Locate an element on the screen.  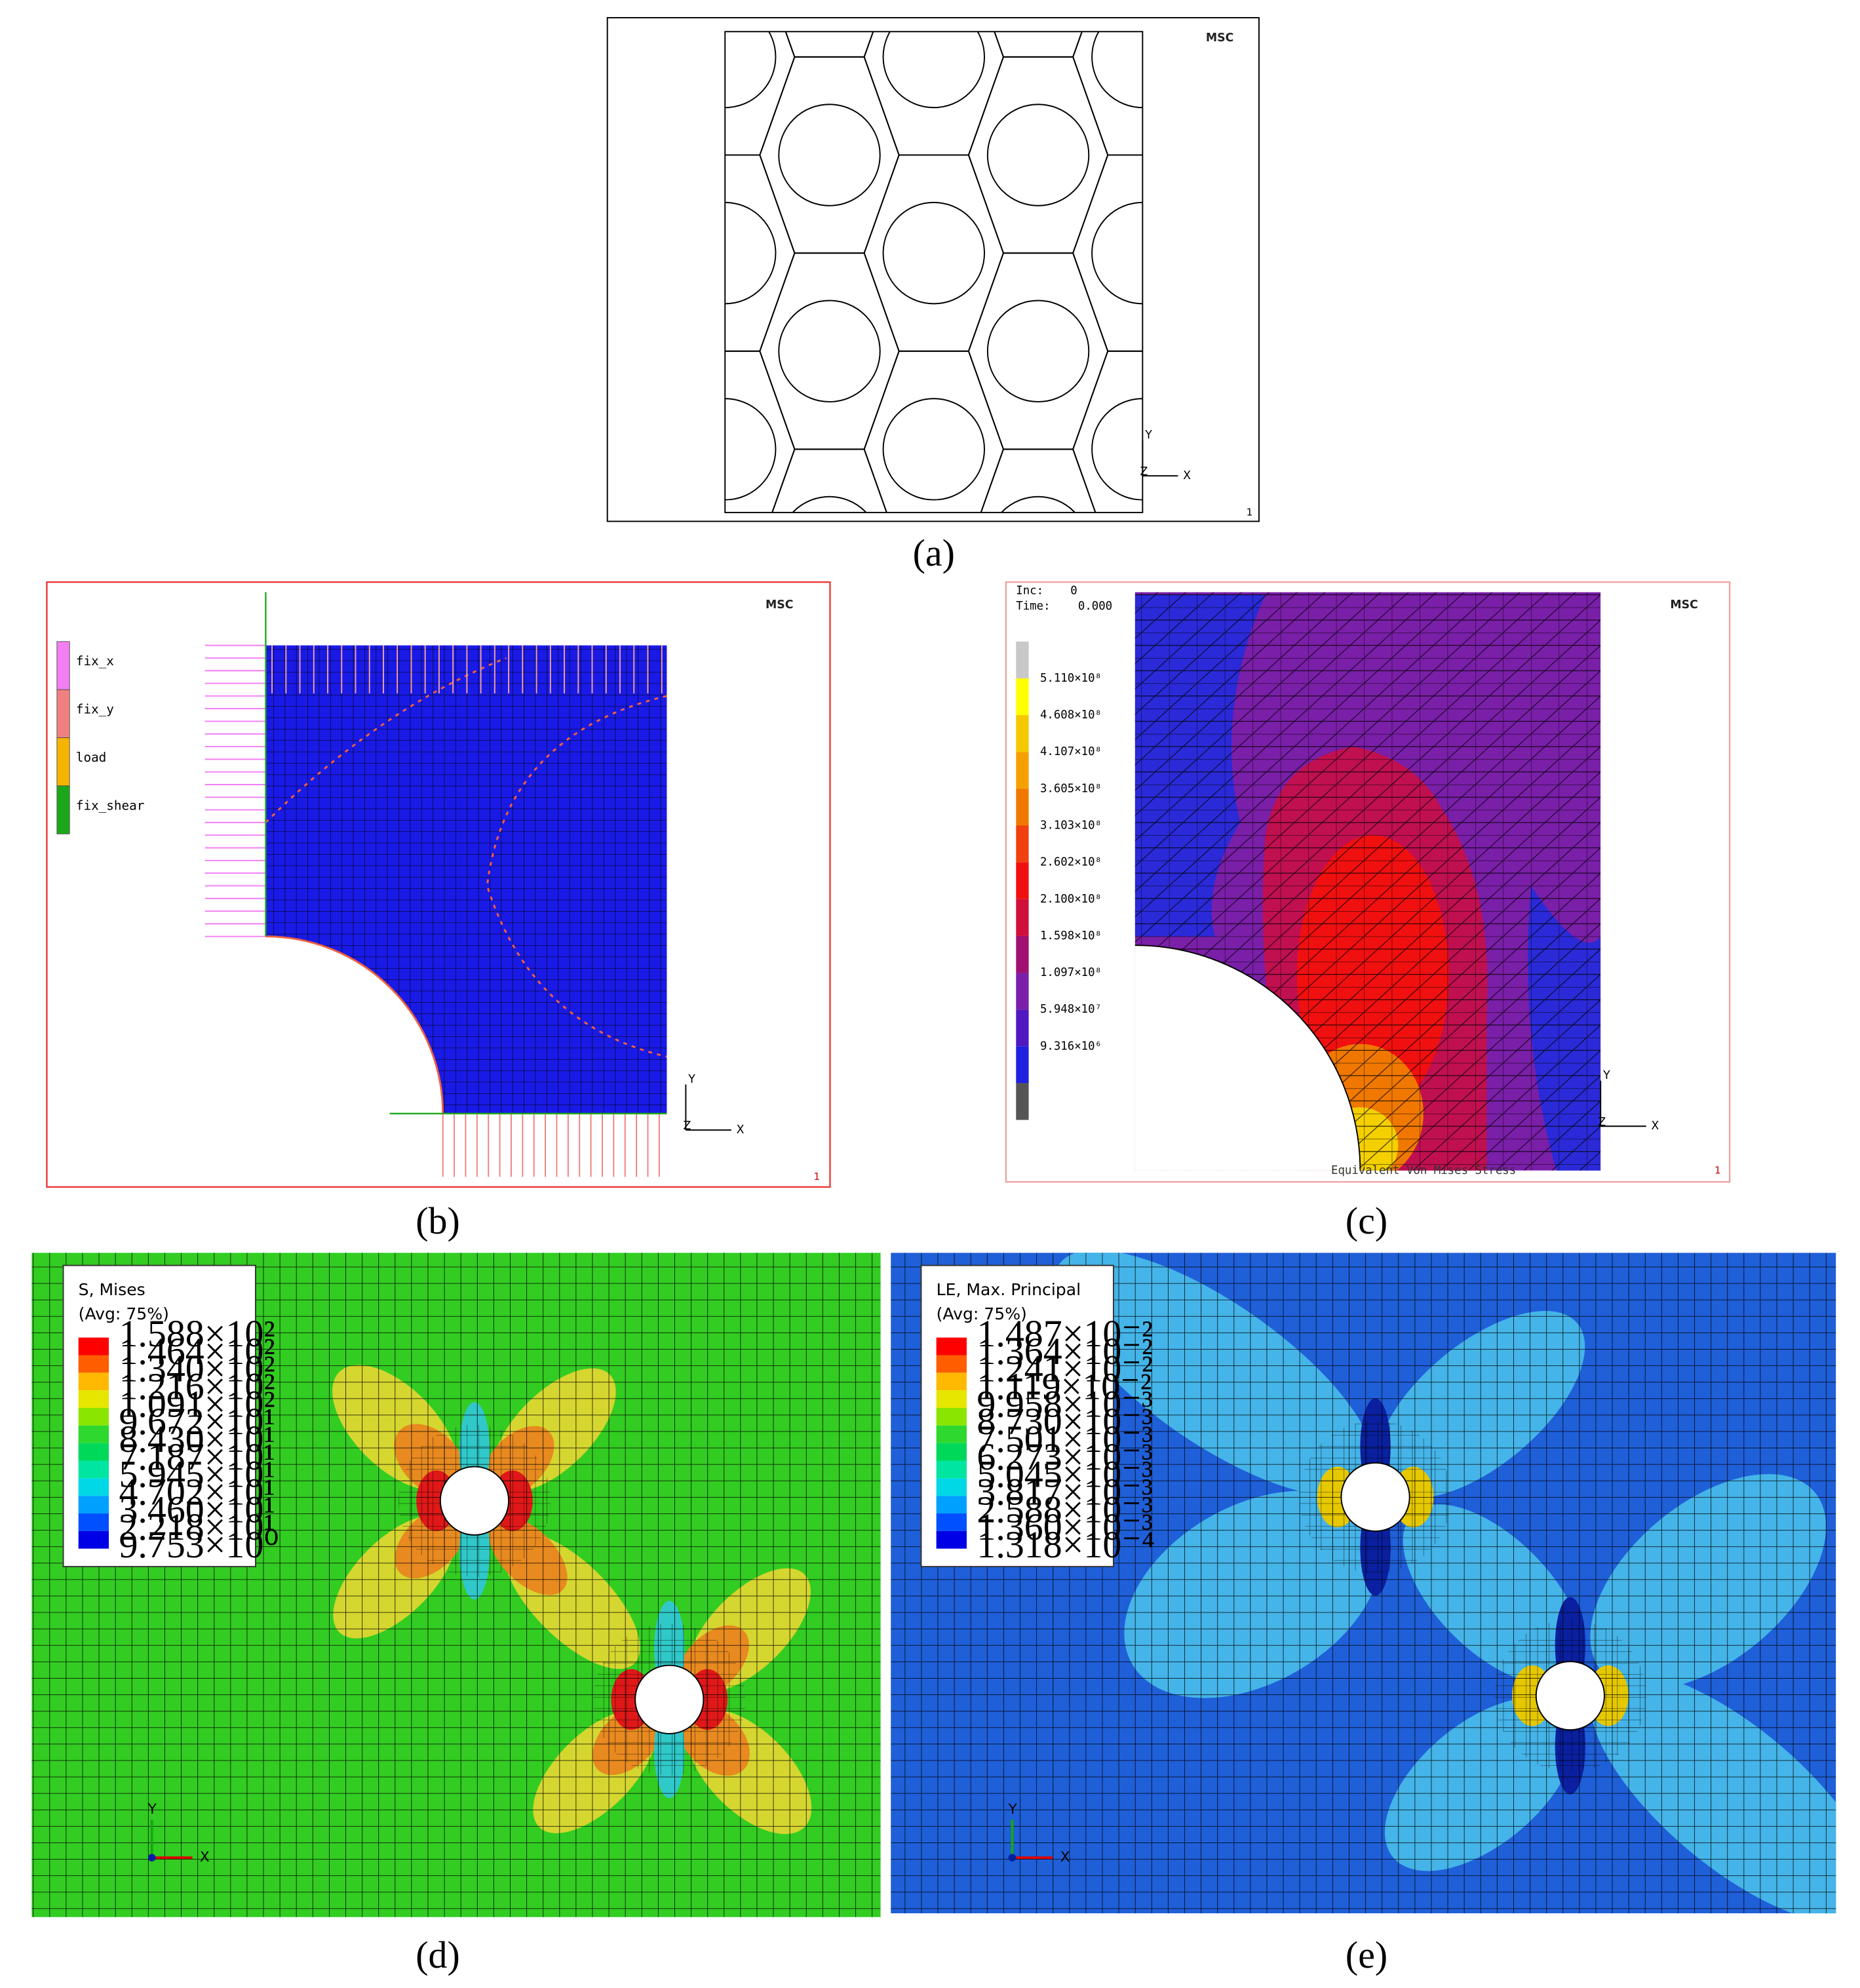
label: fix_y is located at coordinates (95, 709).